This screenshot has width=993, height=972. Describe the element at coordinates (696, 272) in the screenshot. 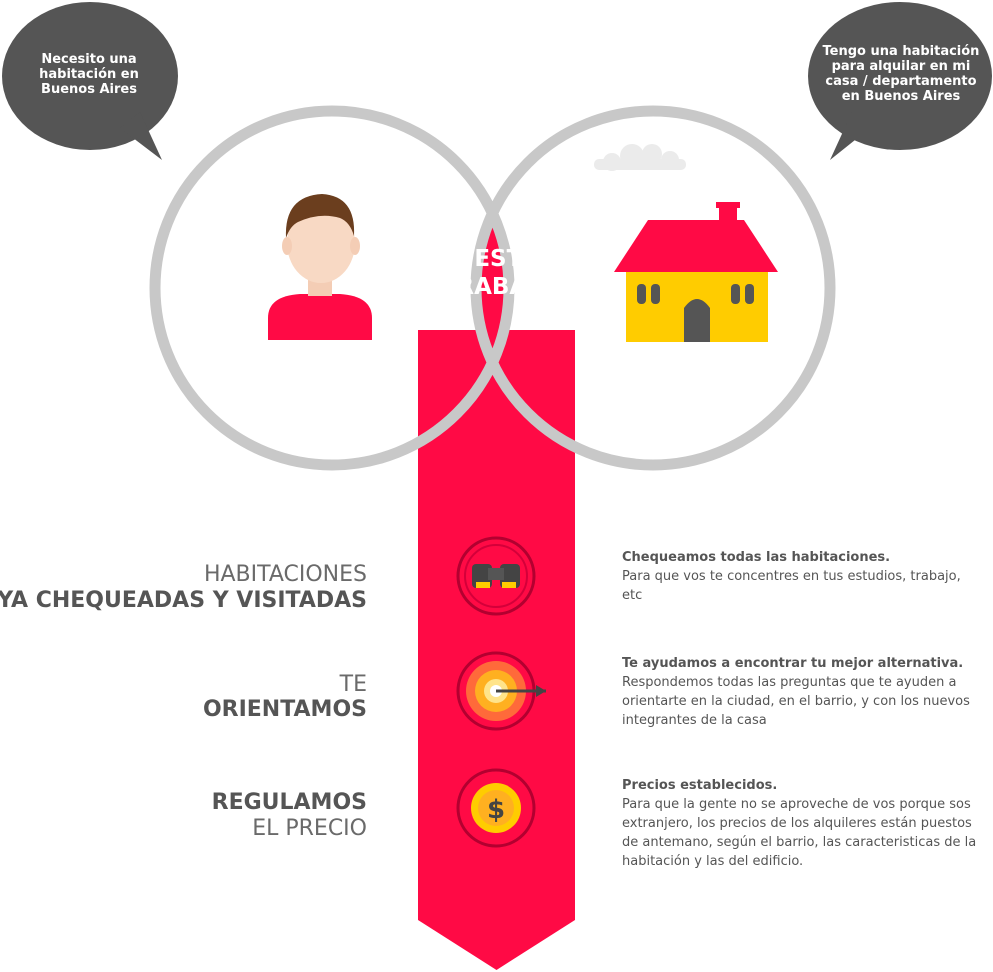

I see `house-icon` at that location.